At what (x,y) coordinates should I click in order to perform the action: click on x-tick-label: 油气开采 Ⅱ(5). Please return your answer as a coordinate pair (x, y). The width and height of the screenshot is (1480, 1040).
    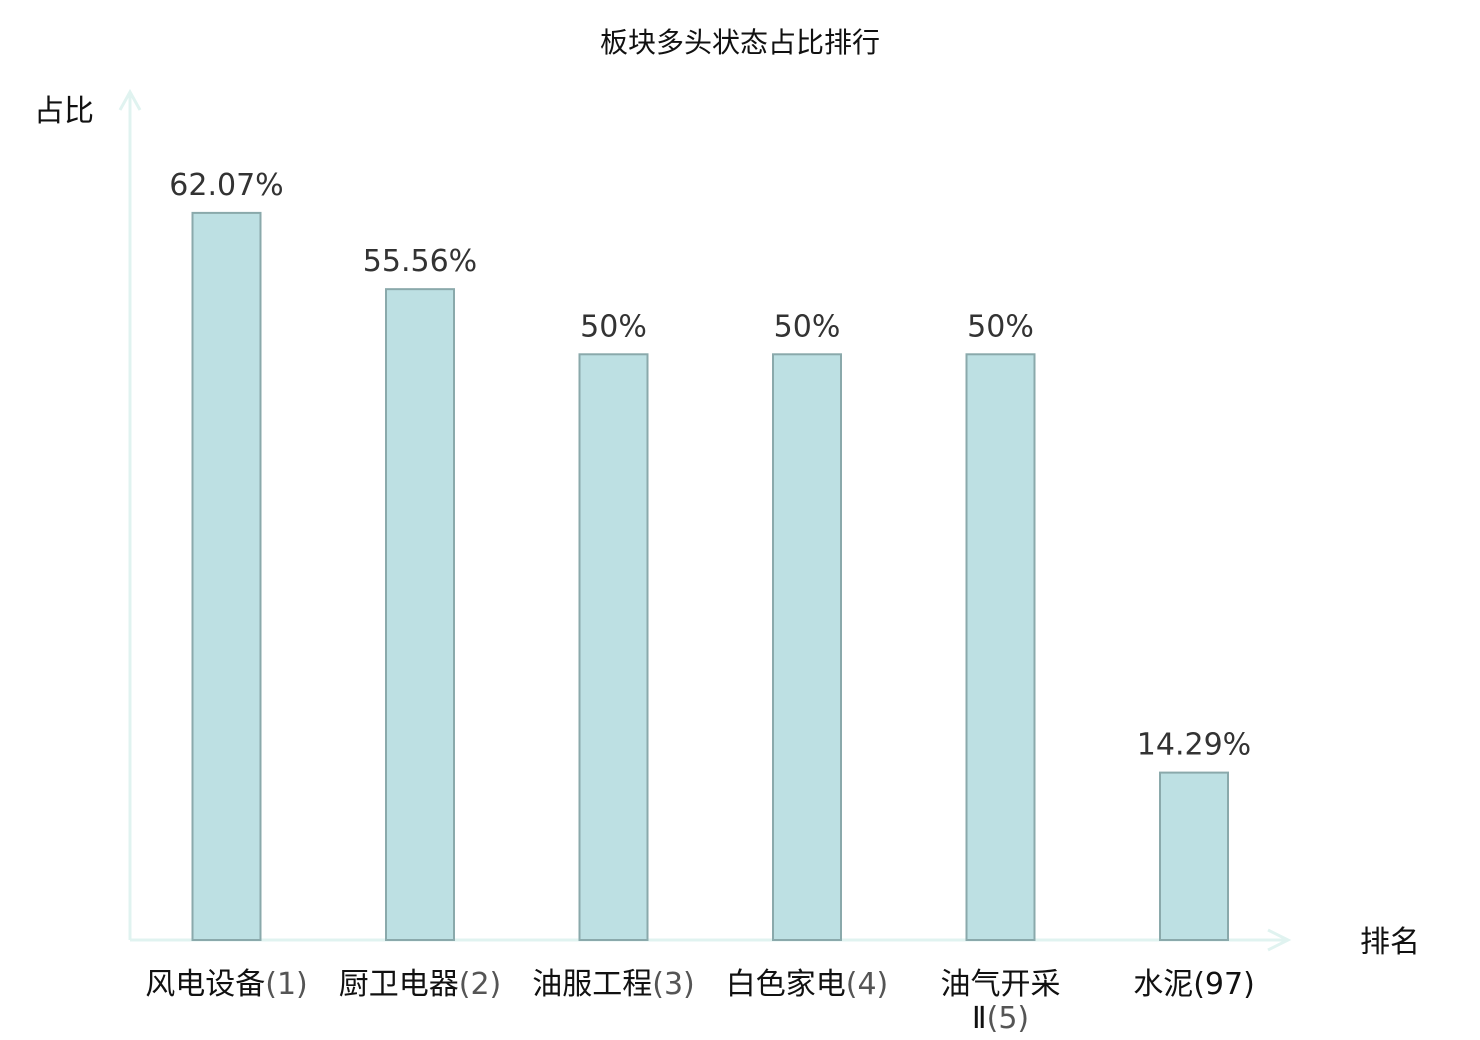
    Looking at the image, I should click on (1001, 1001).